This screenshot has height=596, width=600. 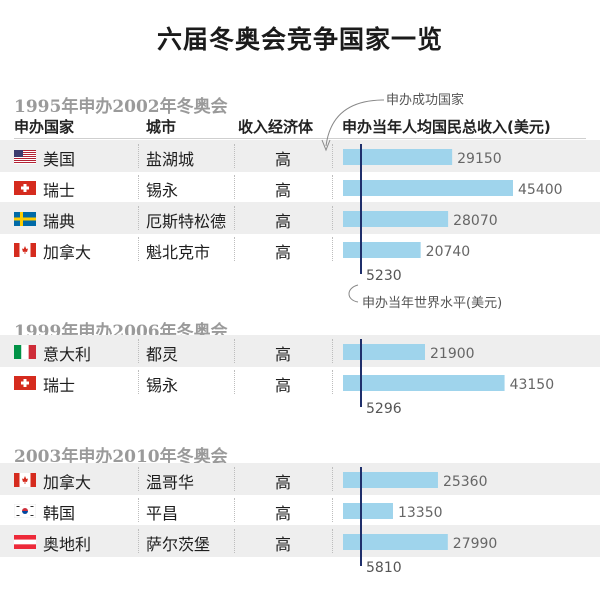 What do you see at coordinates (384, 276) in the screenshot?
I see `world-level-value: 5230` at bounding box center [384, 276].